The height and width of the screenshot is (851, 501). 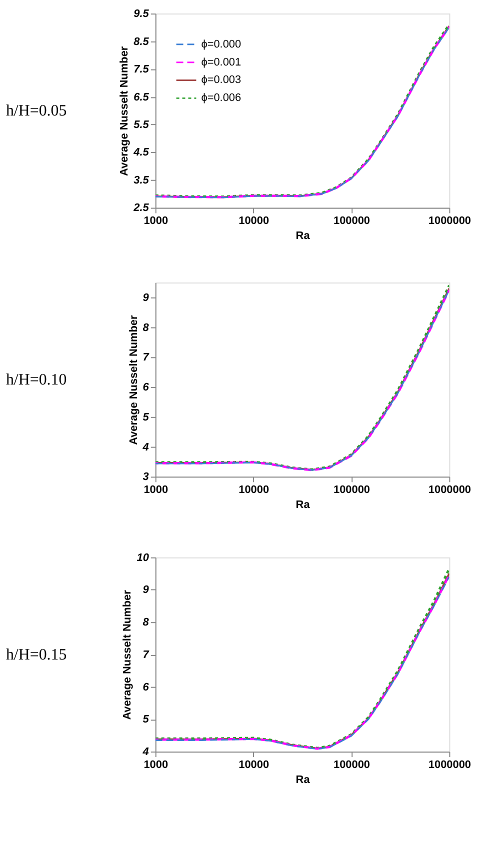 I want to click on y-tick-label: 8.5, so click(x=142, y=42).